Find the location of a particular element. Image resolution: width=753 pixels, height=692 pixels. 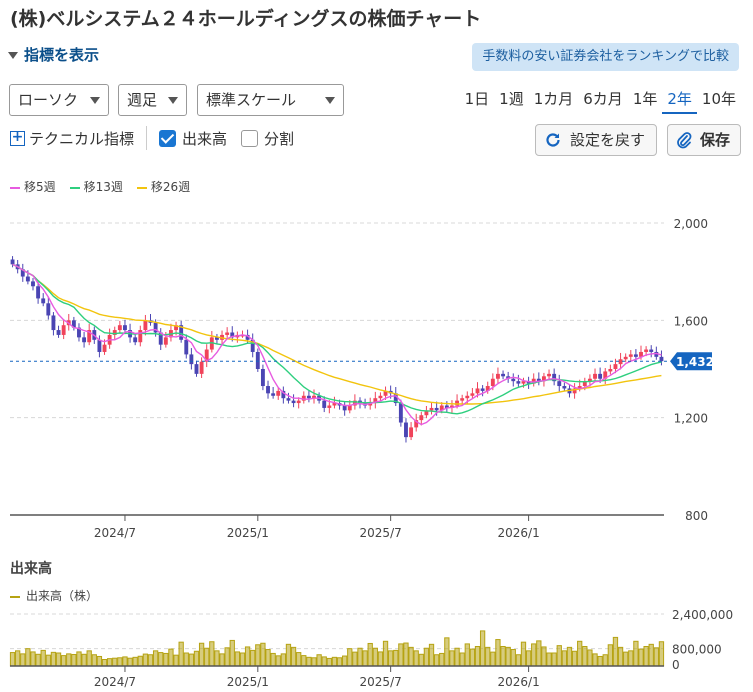

broker-ranking-link: 手数料の安い証券会社をランキングで比較 is located at coordinates (605, 57).